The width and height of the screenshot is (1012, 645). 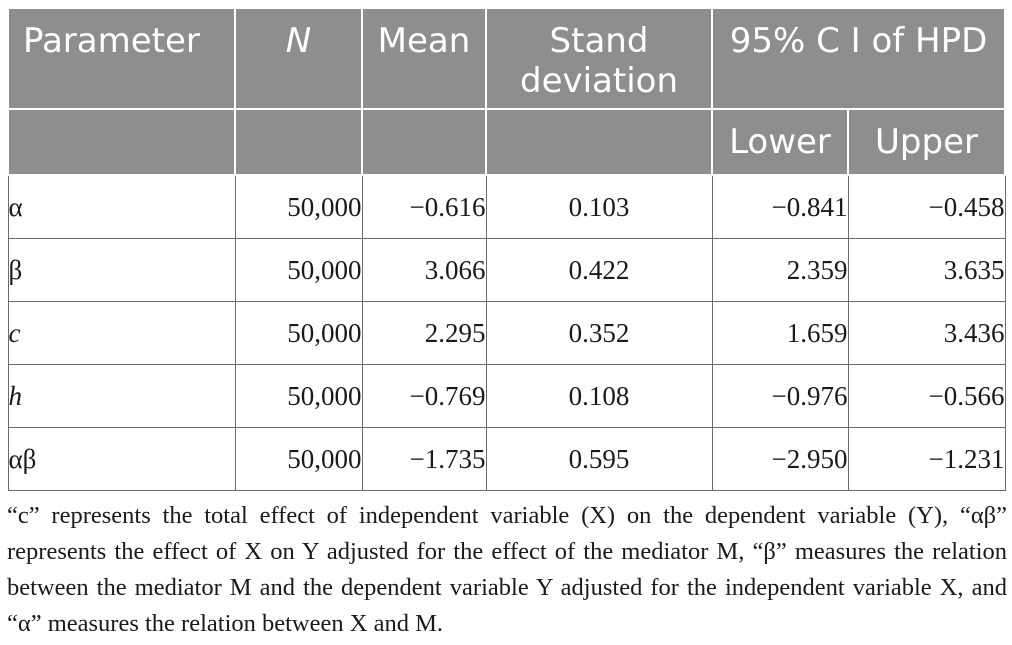 What do you see at coordinates (926, 142) in the screenshot?
I see `header-upper: Upper` at bounding box center [926, 142].